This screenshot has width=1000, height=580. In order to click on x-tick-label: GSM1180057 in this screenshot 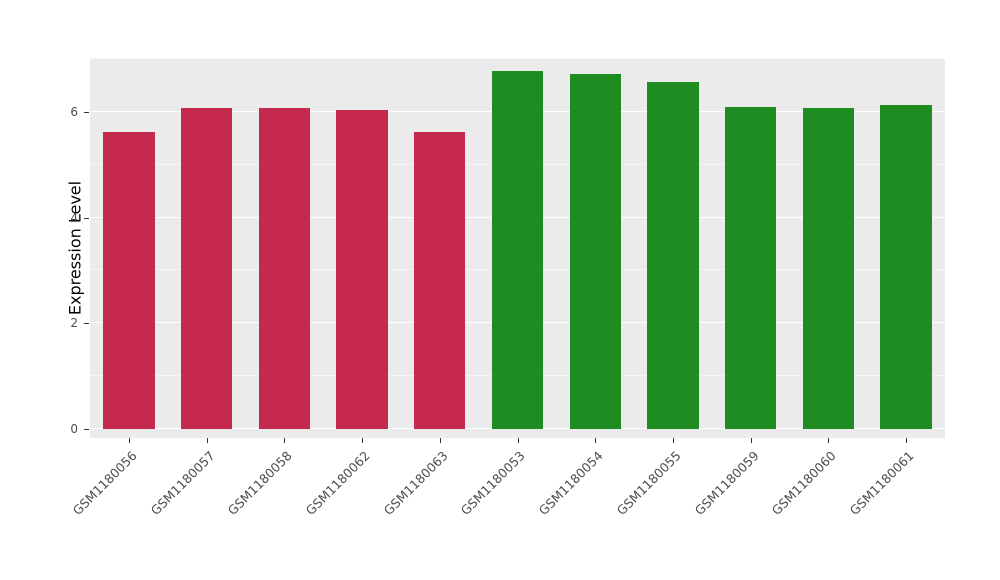, I will do `click(182, 483)`.